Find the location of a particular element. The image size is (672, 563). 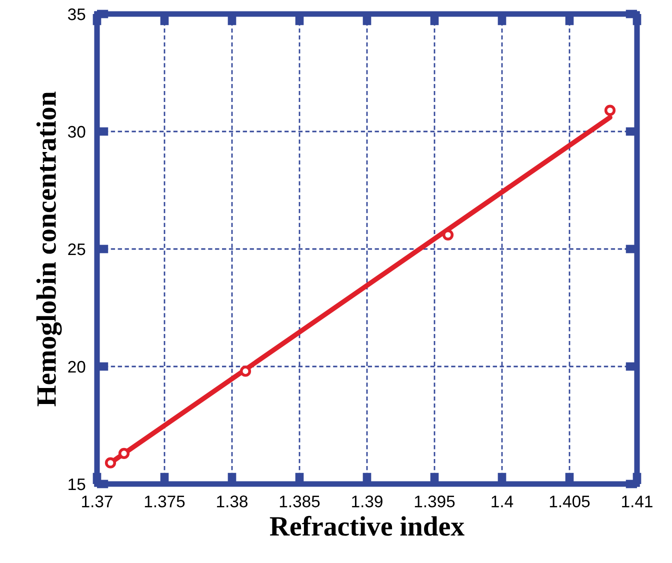

x-tick-label: 1.4 is located at coordinates (503, 502).